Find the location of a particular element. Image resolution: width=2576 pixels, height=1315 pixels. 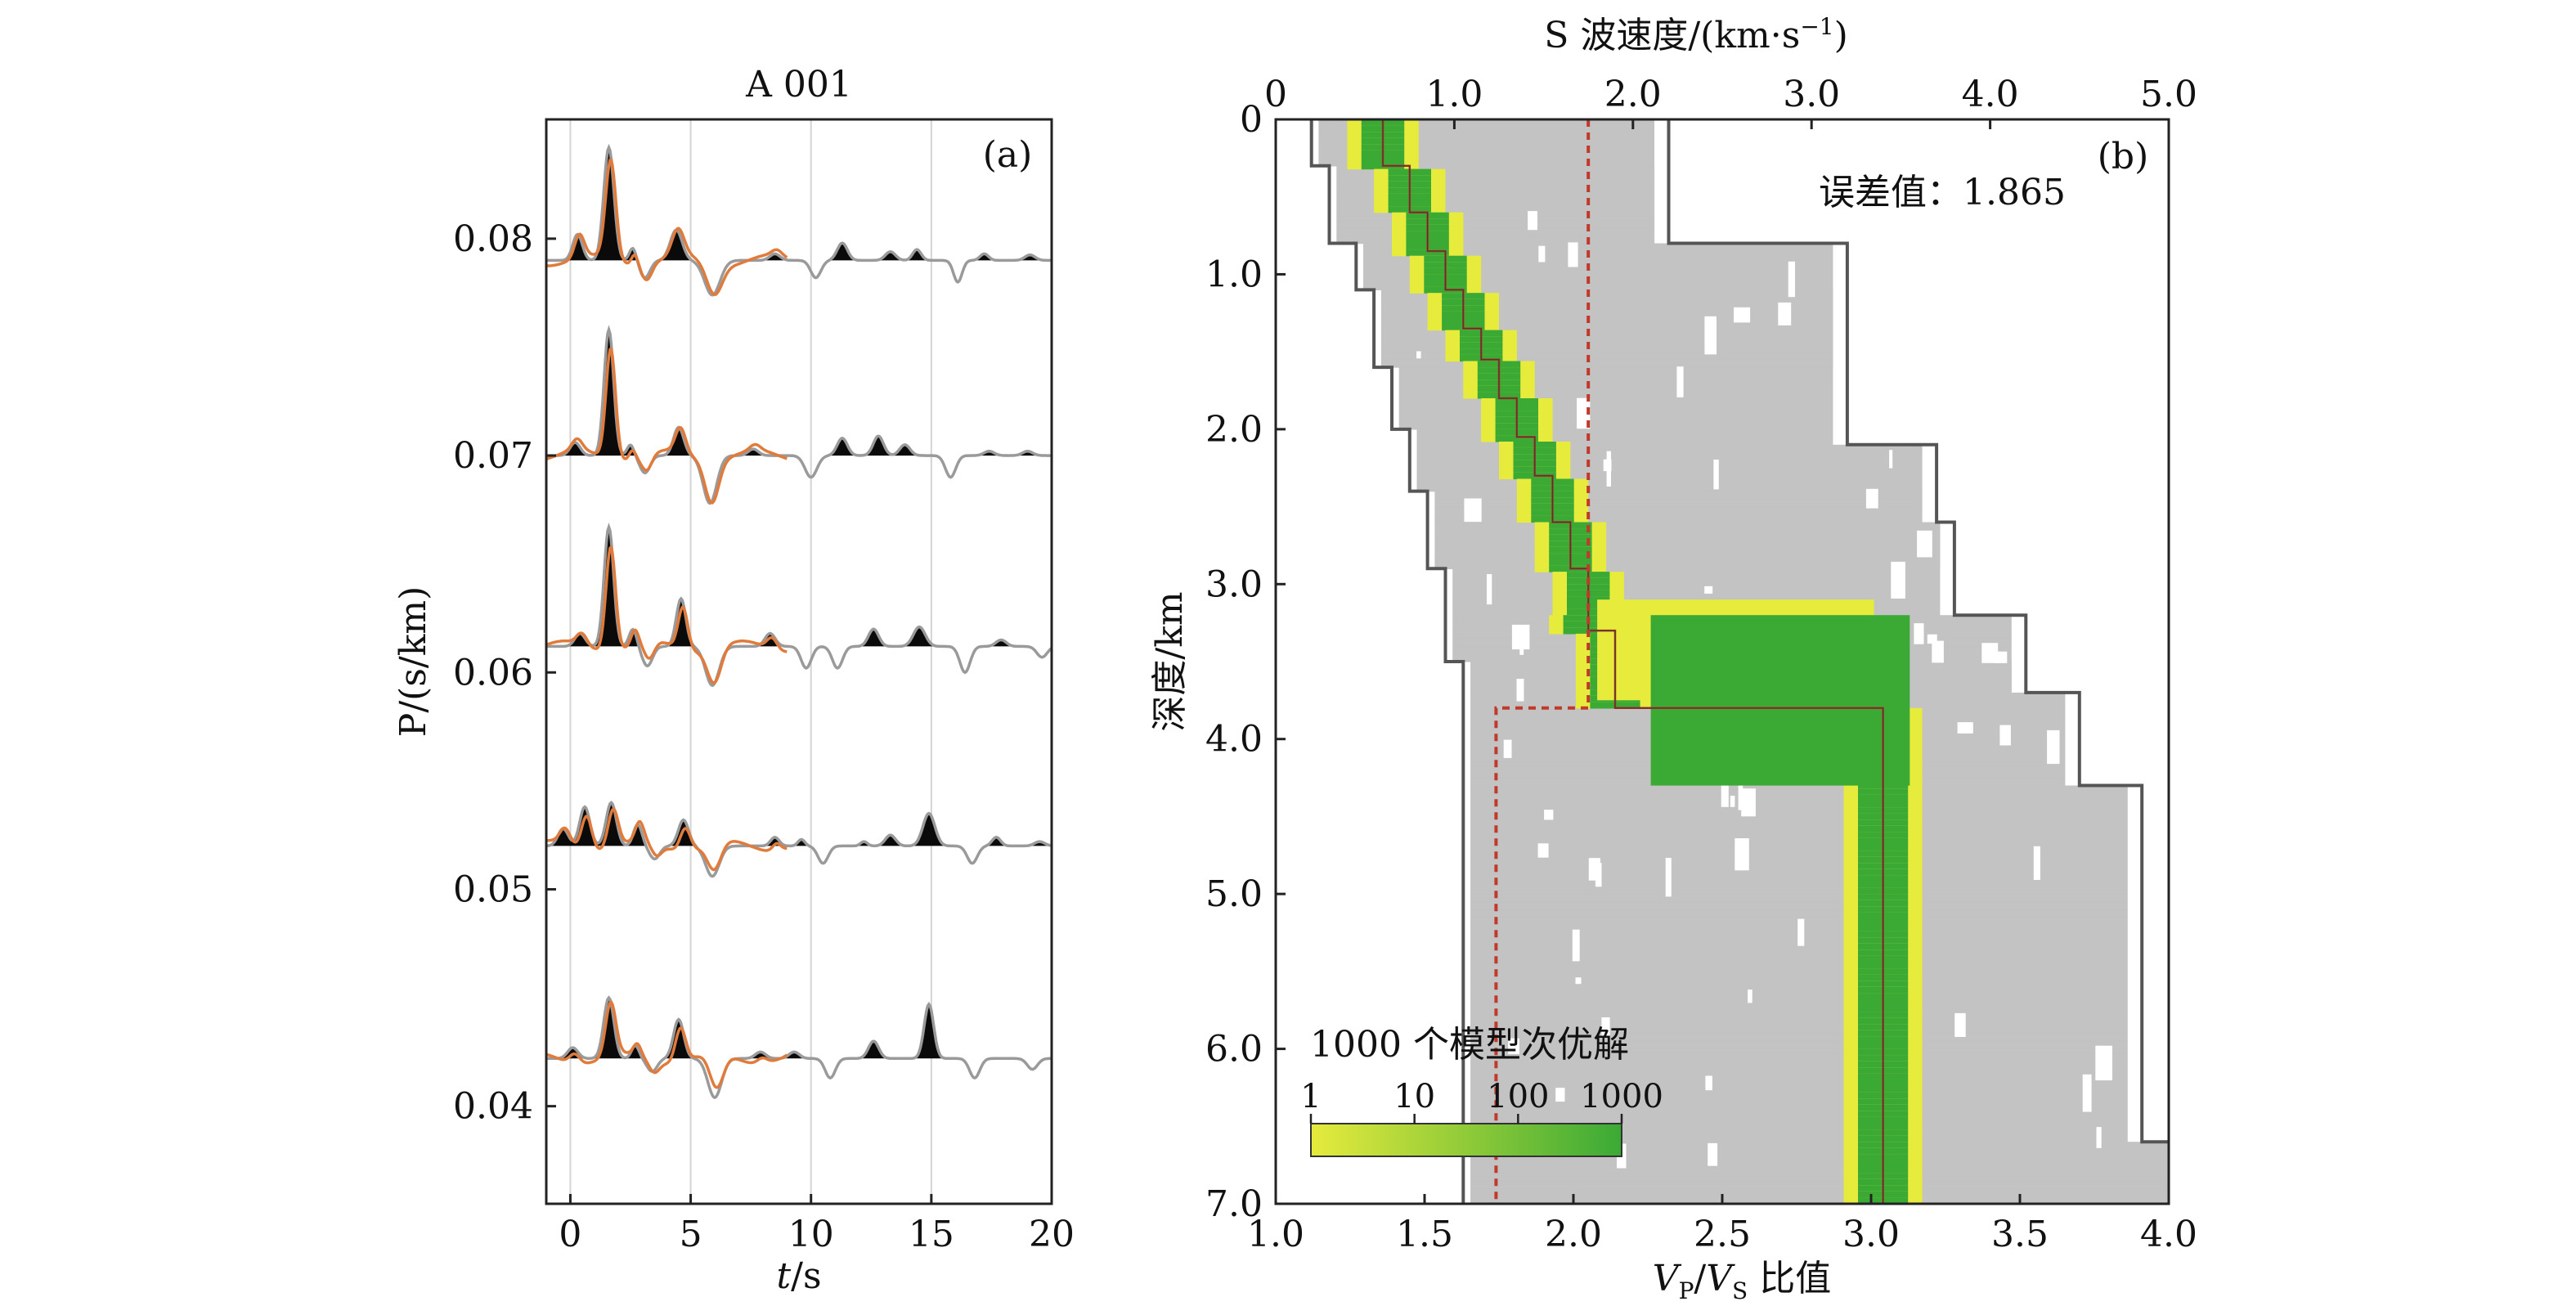

band-layer-green is located at coordinates (1780, 700).